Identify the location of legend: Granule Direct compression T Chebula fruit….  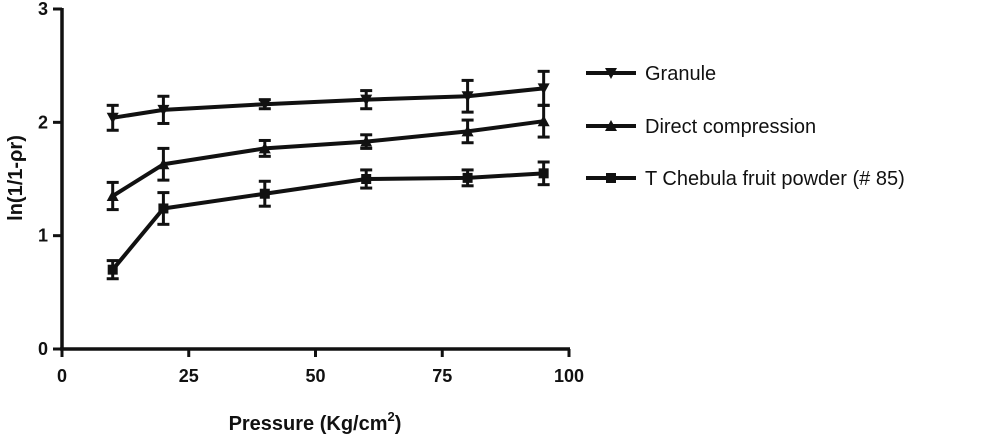
(745, 126).